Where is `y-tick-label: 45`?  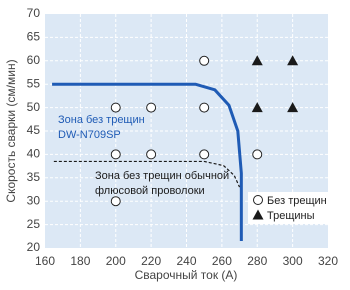 y-tick-label: 45 is located at coordinates (34, 130).